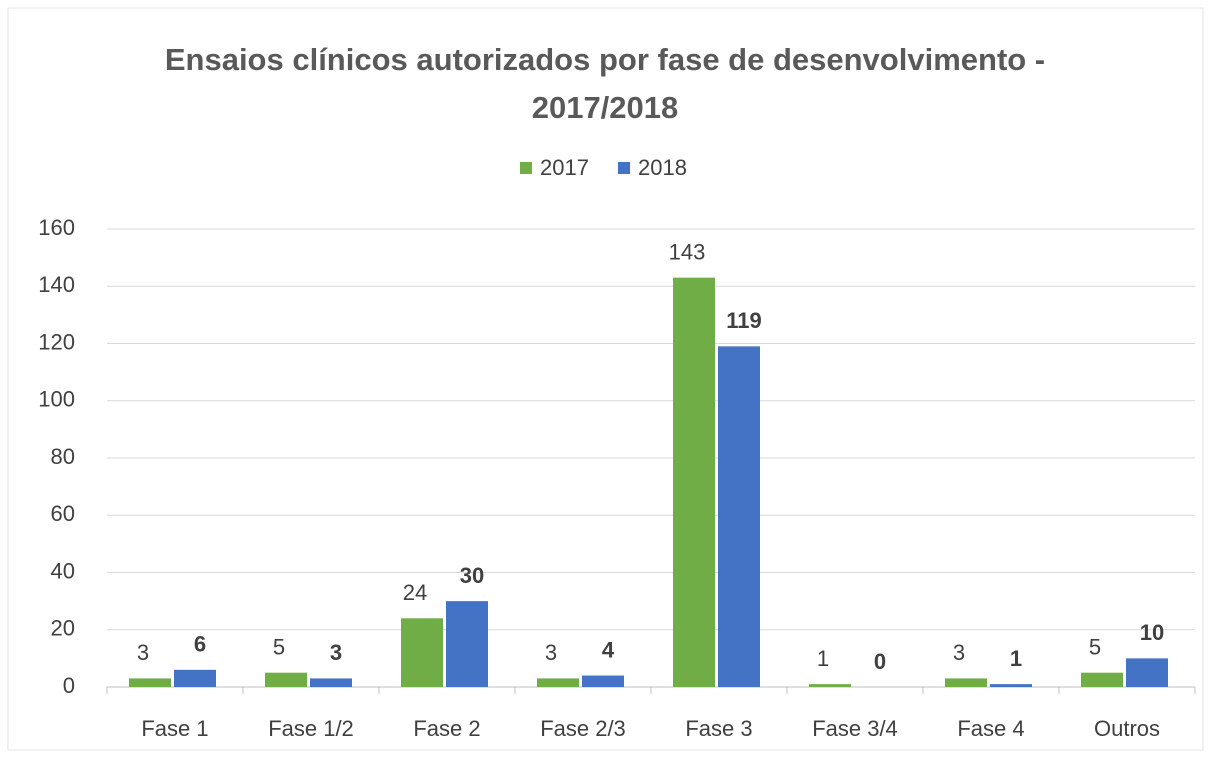  Describe the element at coordinates (200, 644) in the screenshot. I see `data-label: 6` at that location.